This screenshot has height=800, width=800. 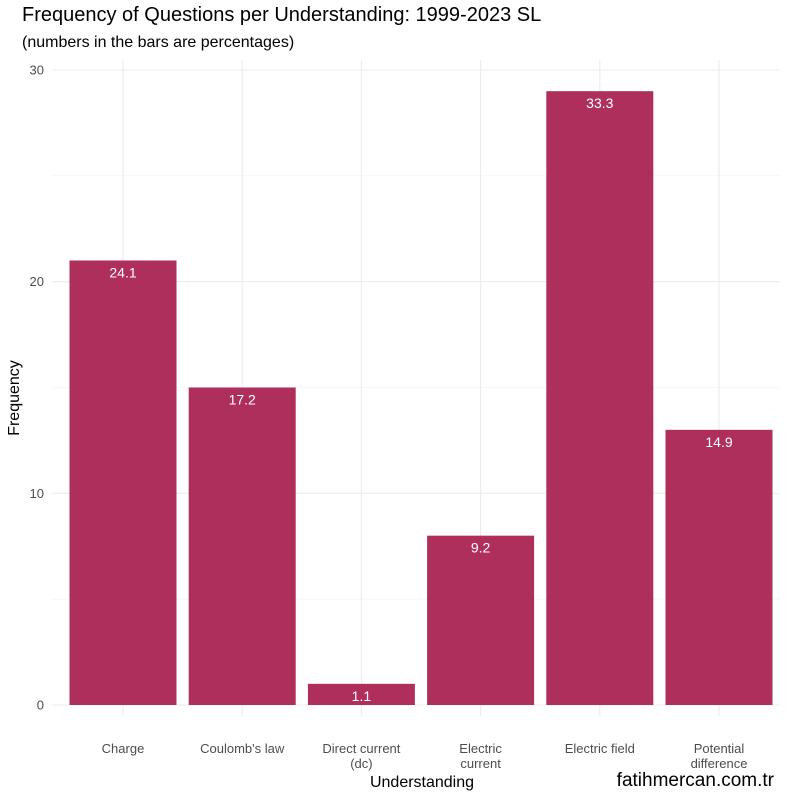 What do you see at coordinates (40, 705) in the screenshot?
I see `y-tick-label: 0` at bounding box center [40, 705].